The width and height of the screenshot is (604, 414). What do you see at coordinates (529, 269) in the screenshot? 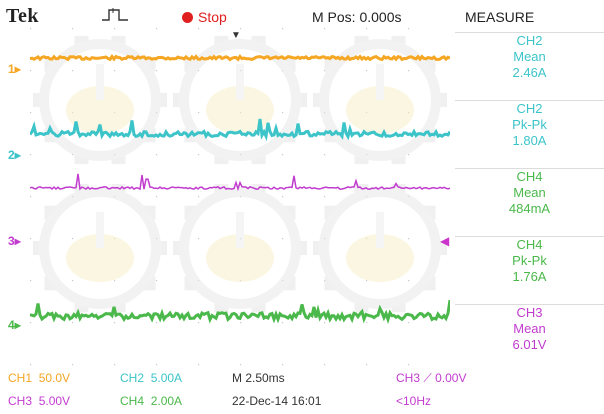
I see `measurement-4: CH4 Pk-Pk 1.76A` at bounding box center [529, 269].